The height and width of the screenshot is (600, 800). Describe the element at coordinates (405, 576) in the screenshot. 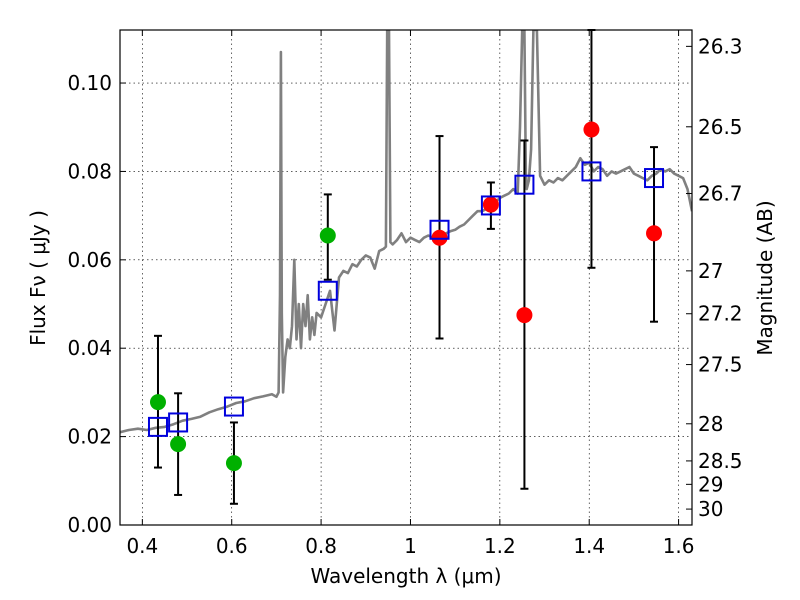

I see `x-axis-title: Wavelength λ (μm)` at that location.